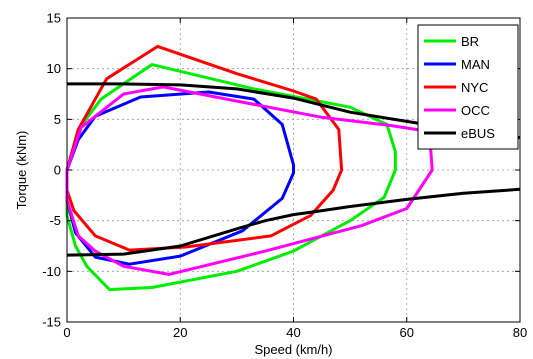 Image resolution: width=533 pixels, height=359 pixels. What do you see at coordinates (520, 332) in the screenshot?
I see `x-tick-label: 80` at bounding box center [520, 332].